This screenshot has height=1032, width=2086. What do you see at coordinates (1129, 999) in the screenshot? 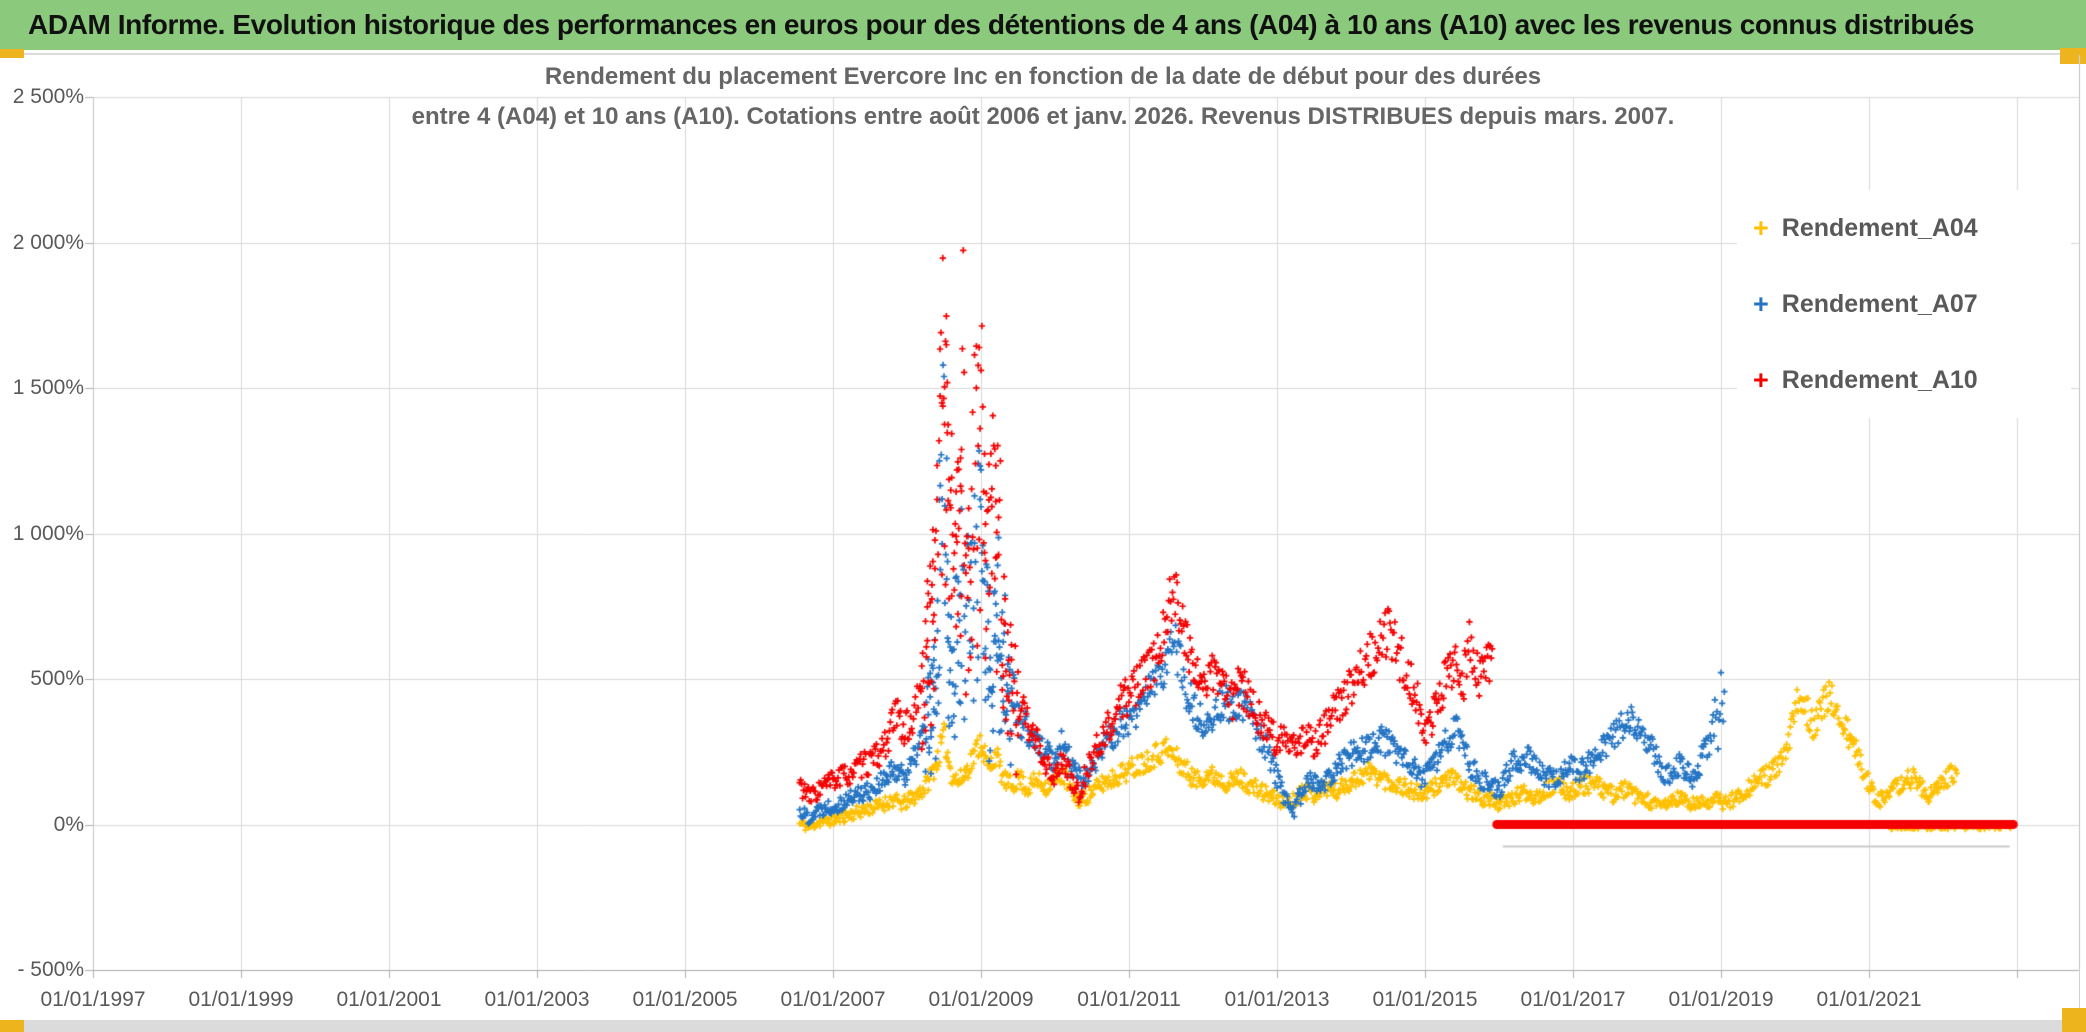
I see `x-axis-tick-label: 01/01/2011` at bounding box center [1129, 999].